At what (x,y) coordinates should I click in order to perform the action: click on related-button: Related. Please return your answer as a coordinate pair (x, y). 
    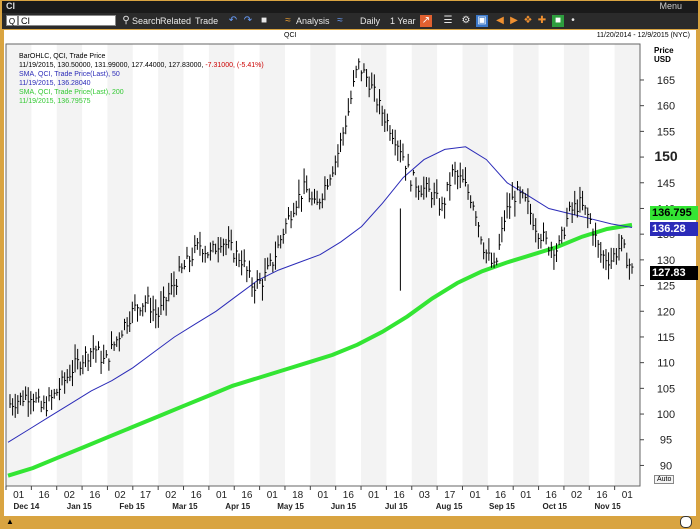
    Looking at the image, I should click on (176, 21).